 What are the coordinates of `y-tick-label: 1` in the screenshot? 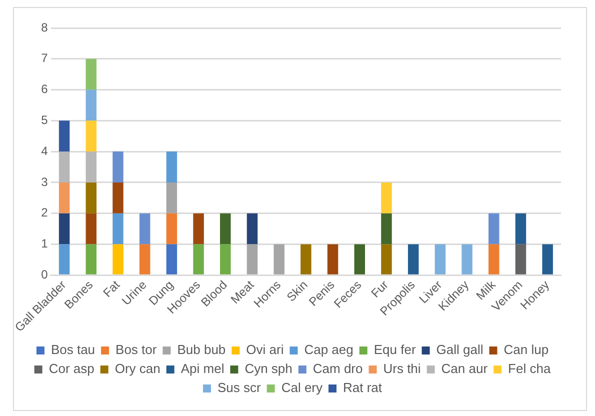 It's located at (44, 243).